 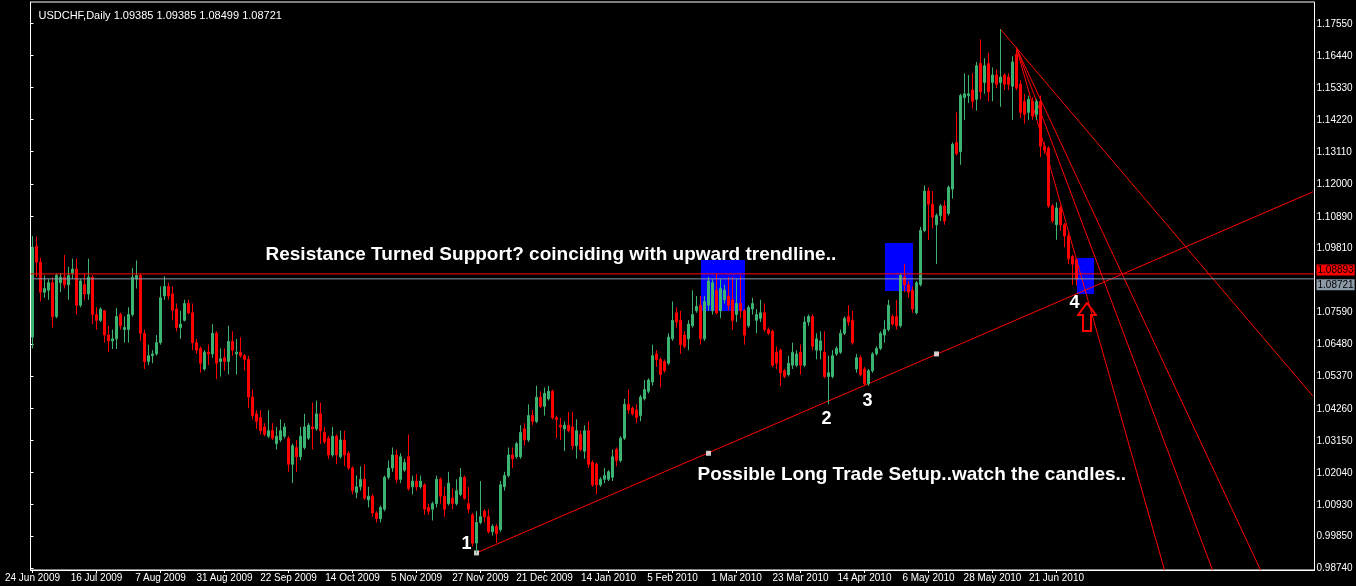 I want to click on x-tick-label: 6 May 2010, so click(x=929, y=577).